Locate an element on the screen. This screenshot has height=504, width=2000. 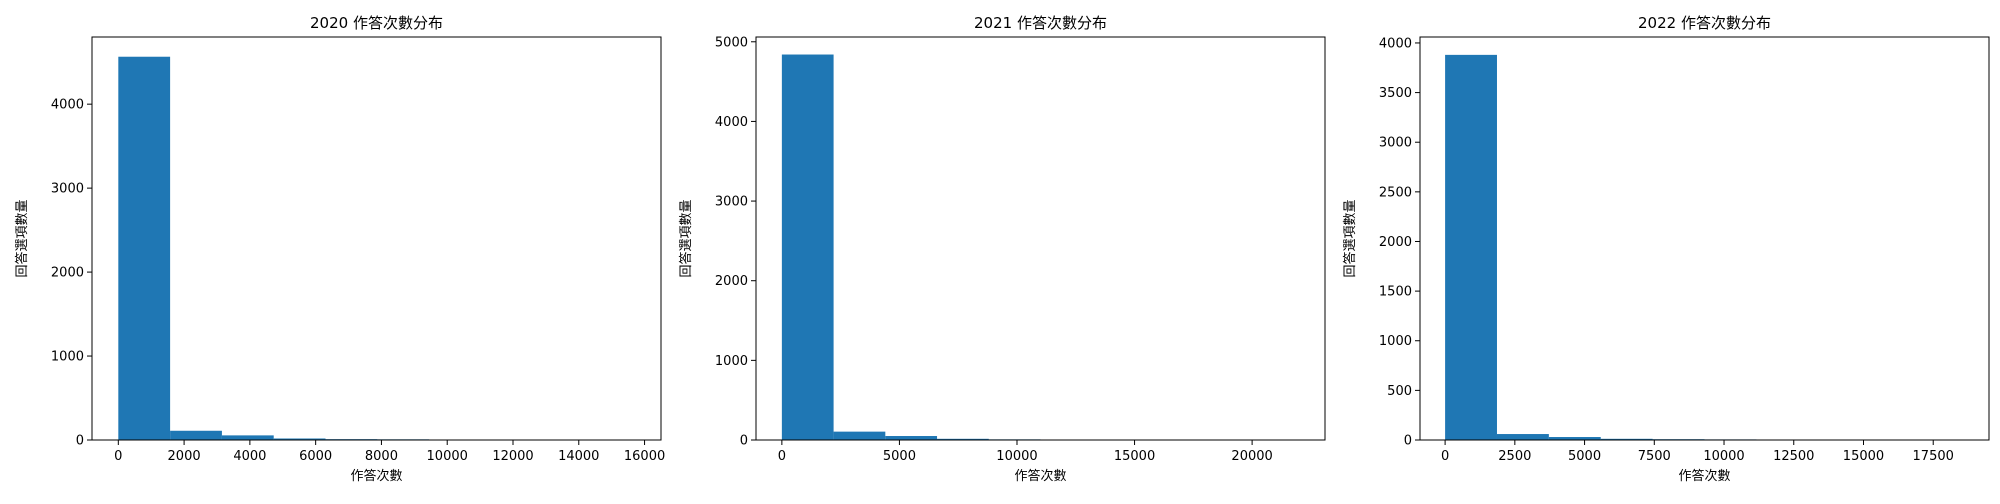
x-tick-label: 12500 is located at coordinates (1793, 456).